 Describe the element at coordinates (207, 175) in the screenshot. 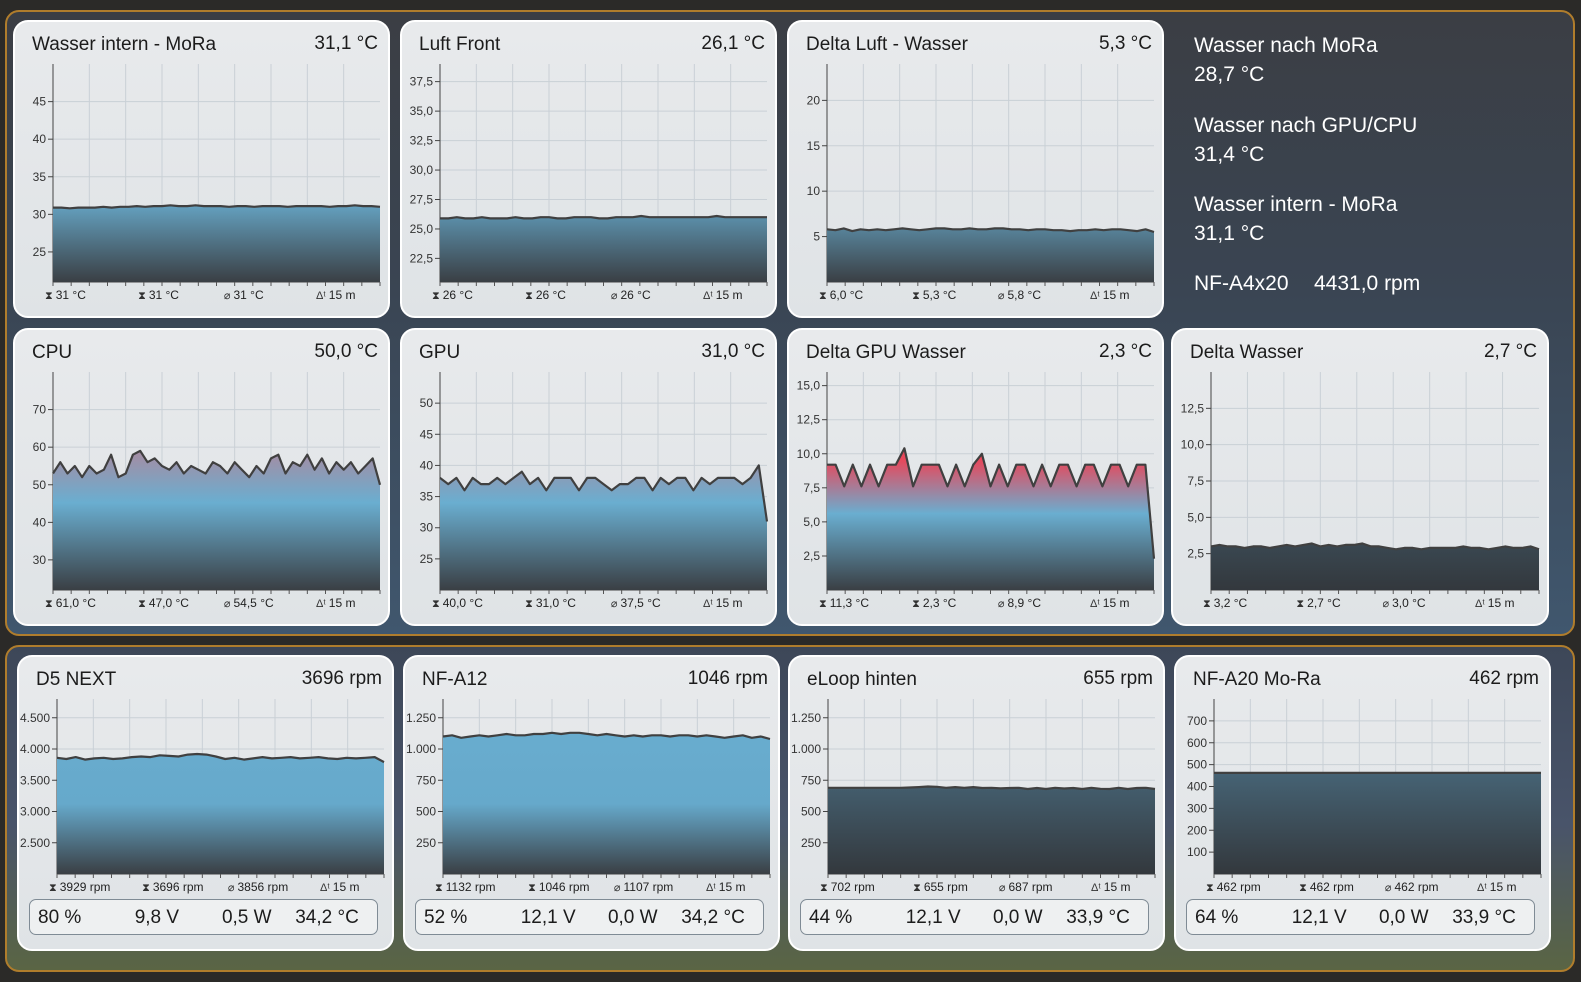

I see `line-chart: 25 30 35 40 45` at that location.